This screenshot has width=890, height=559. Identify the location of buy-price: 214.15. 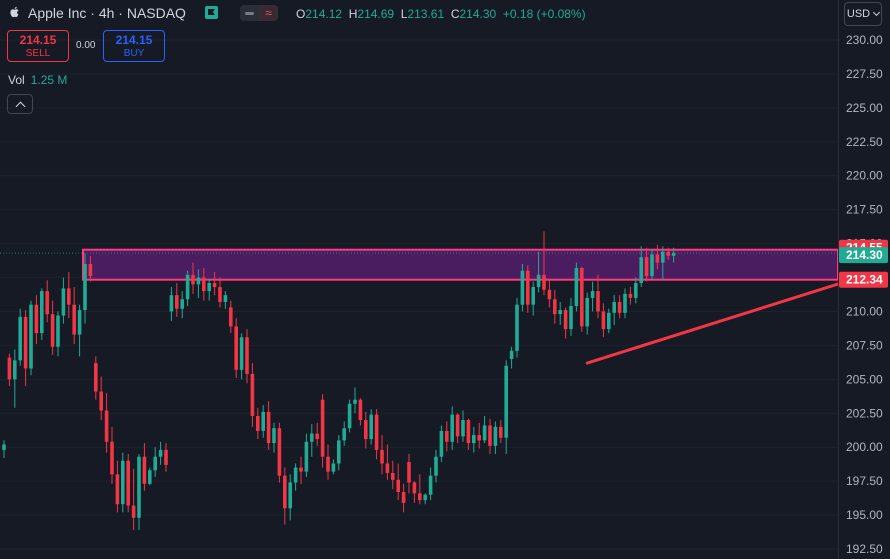
(134, 40).